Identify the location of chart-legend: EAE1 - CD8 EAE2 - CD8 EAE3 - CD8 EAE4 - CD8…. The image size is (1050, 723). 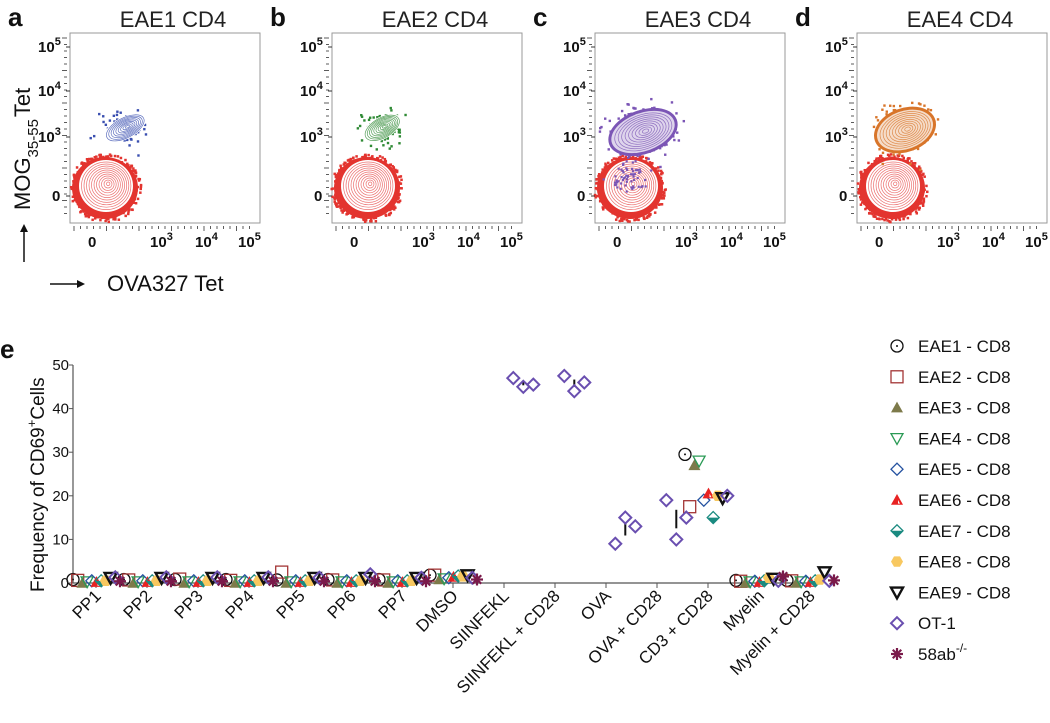
(949, 500).